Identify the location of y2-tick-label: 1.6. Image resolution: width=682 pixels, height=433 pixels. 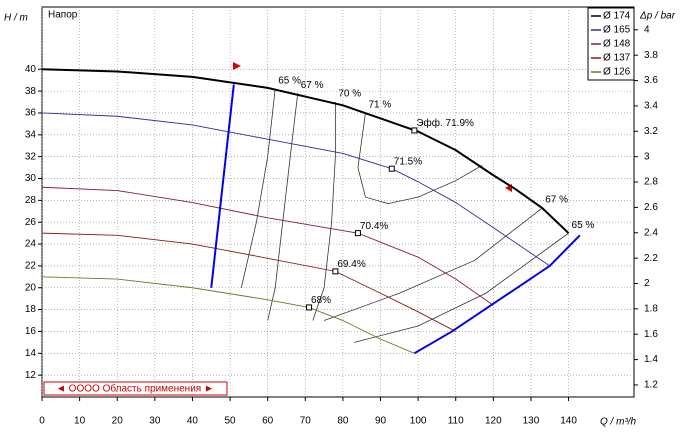
(651, 334).